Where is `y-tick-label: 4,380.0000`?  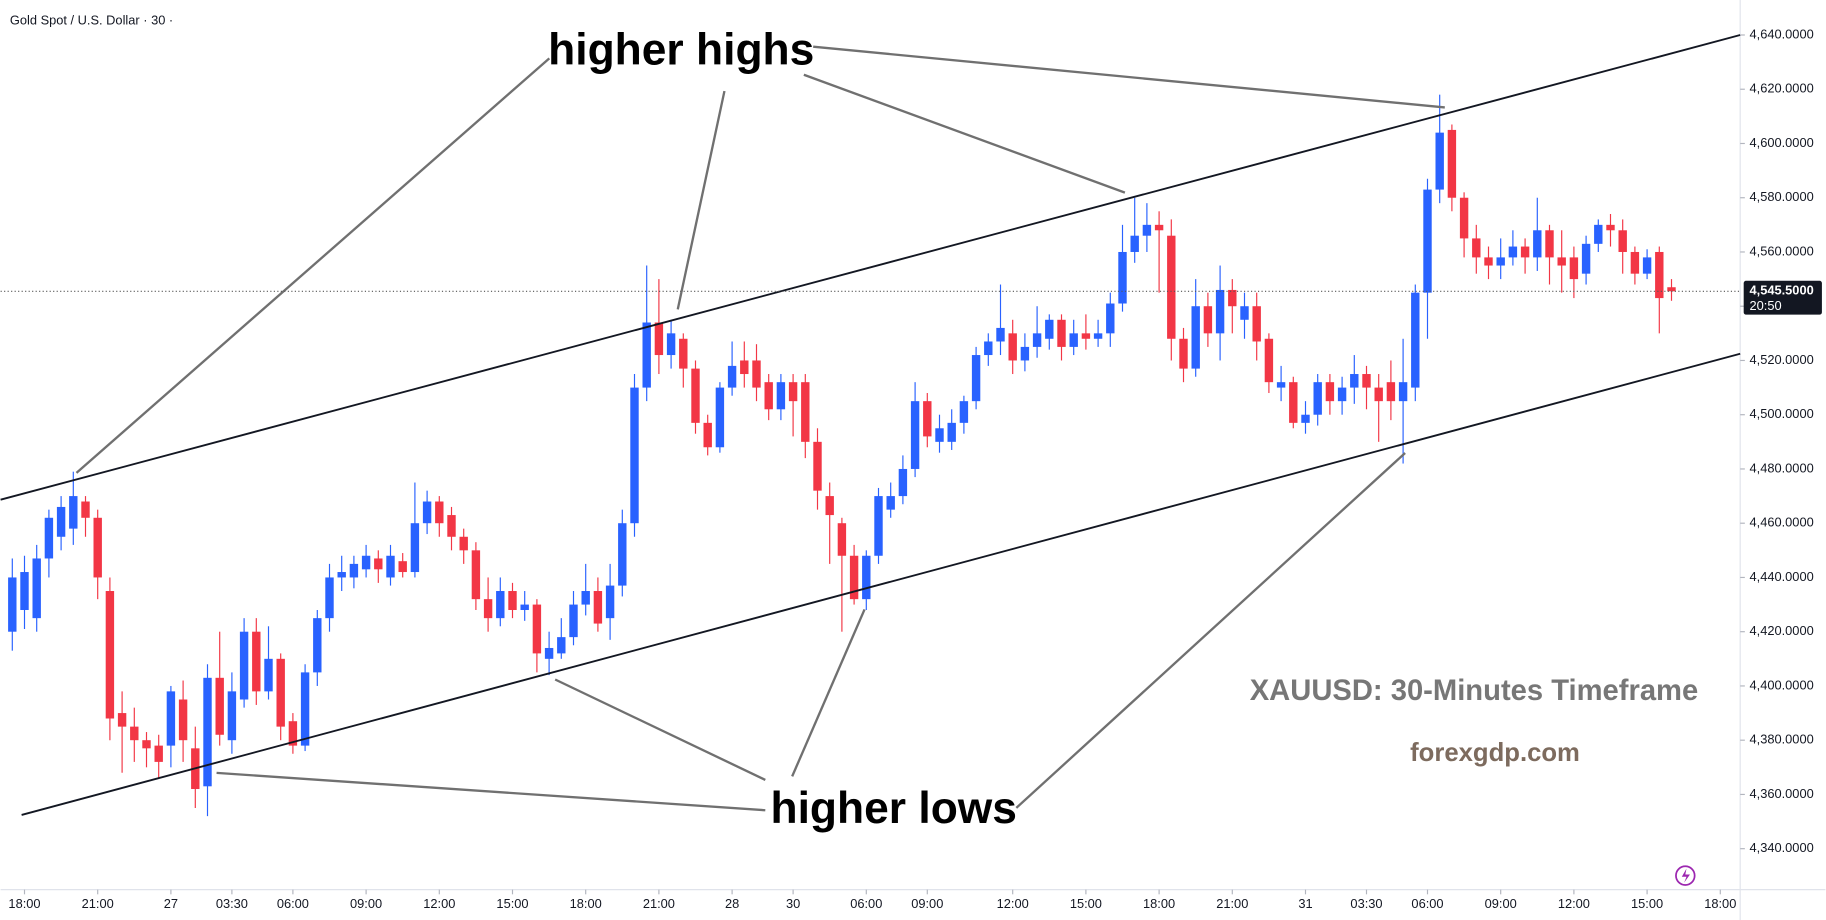 y-tick-label: 4,380.0000 is located at coordinates (1782, 739).